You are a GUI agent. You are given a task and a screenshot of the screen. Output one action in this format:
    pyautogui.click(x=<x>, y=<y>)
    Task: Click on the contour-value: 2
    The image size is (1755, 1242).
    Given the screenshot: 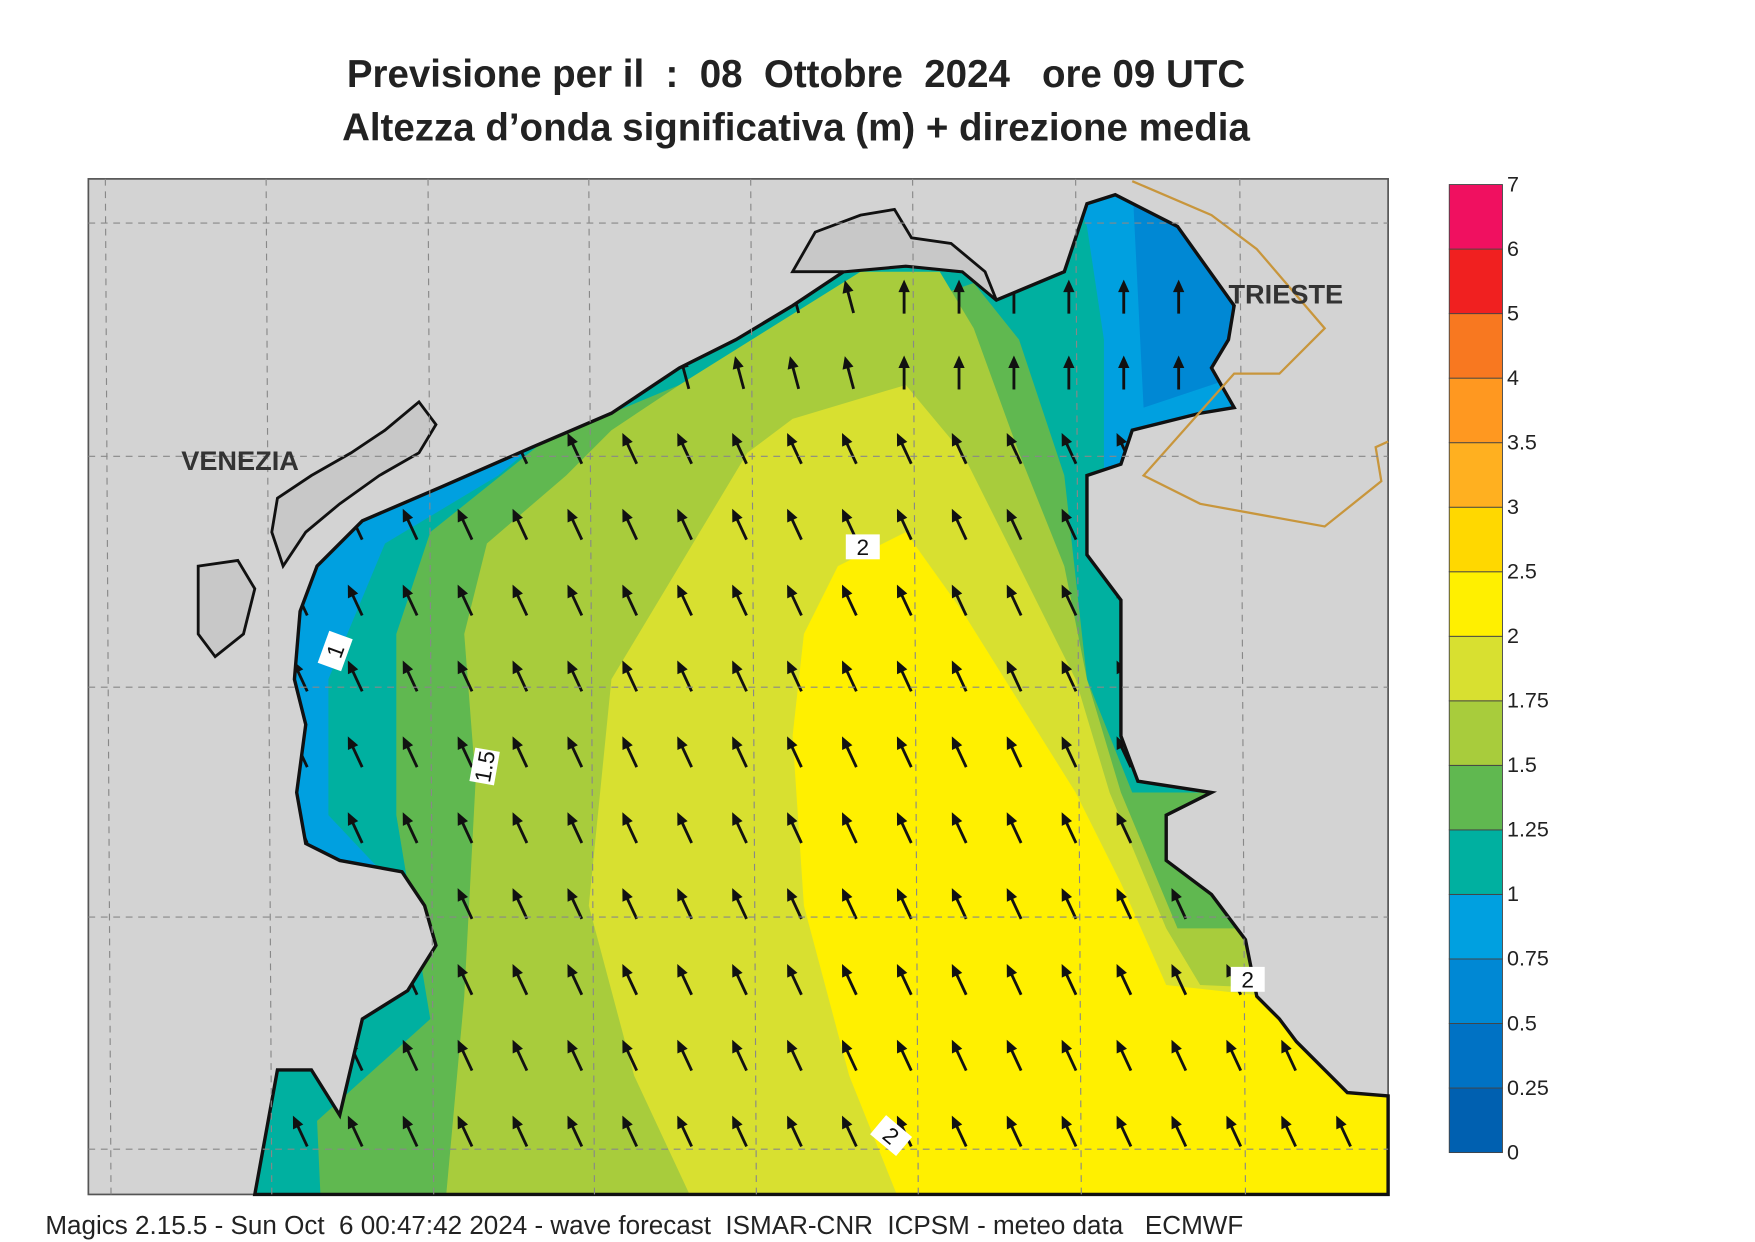 What is the action you would take?
    pyautogui.click(x=862, y=547)
    